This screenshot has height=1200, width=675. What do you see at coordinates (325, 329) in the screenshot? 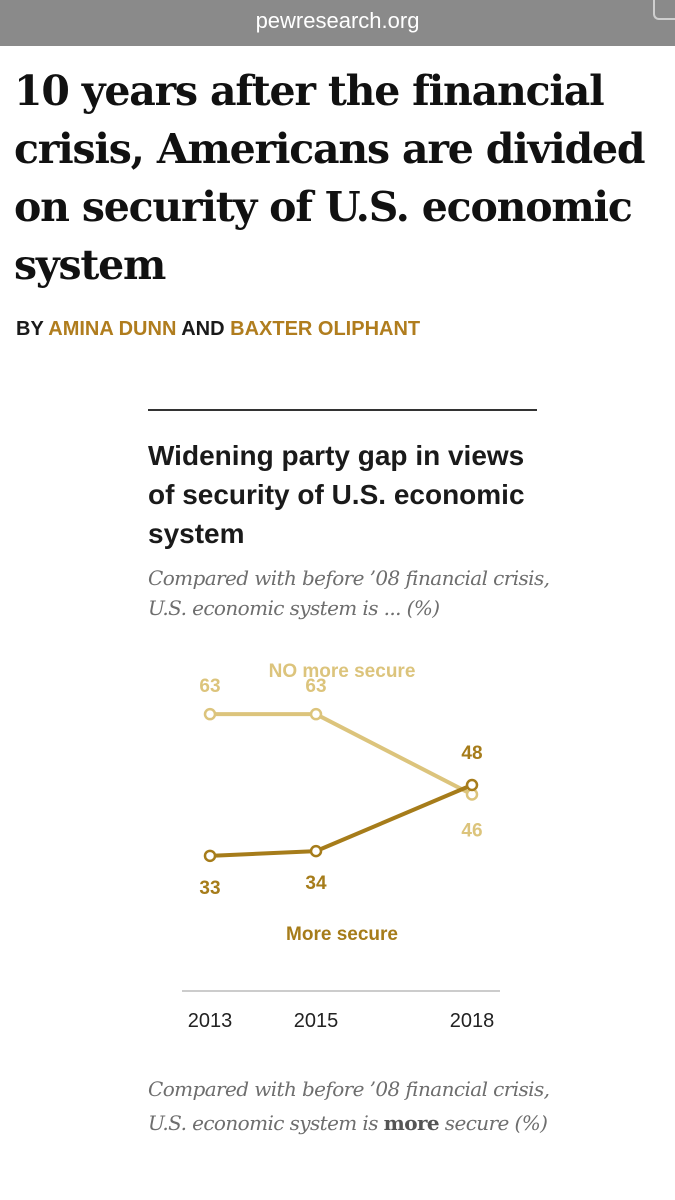
I see `author-link-2: BAXTER OLIPHANT` at bounding box center [325, 329].